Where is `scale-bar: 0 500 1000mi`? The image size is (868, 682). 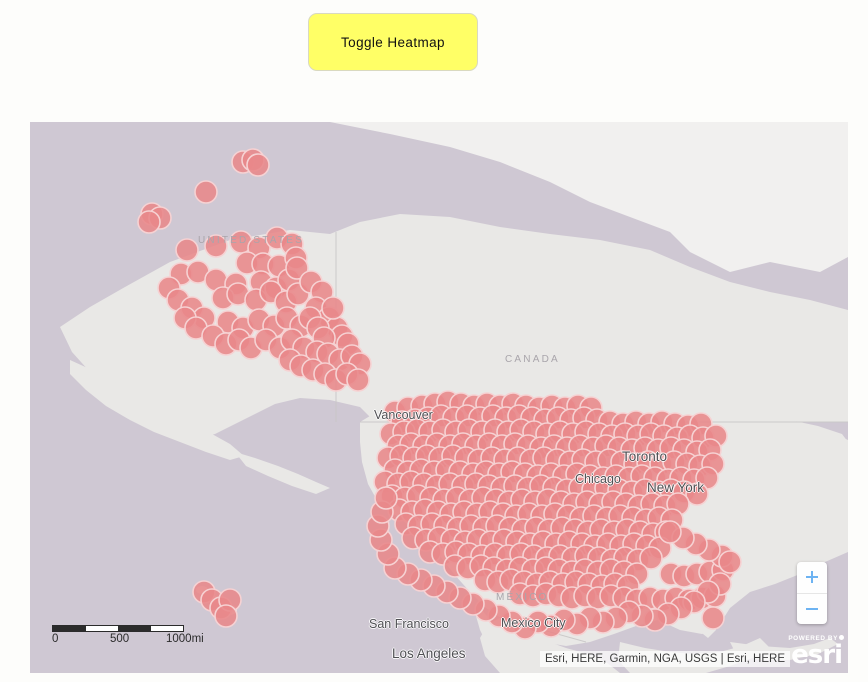 scale-bar: 0 500 1000mi is located at coordinates (128, 636).